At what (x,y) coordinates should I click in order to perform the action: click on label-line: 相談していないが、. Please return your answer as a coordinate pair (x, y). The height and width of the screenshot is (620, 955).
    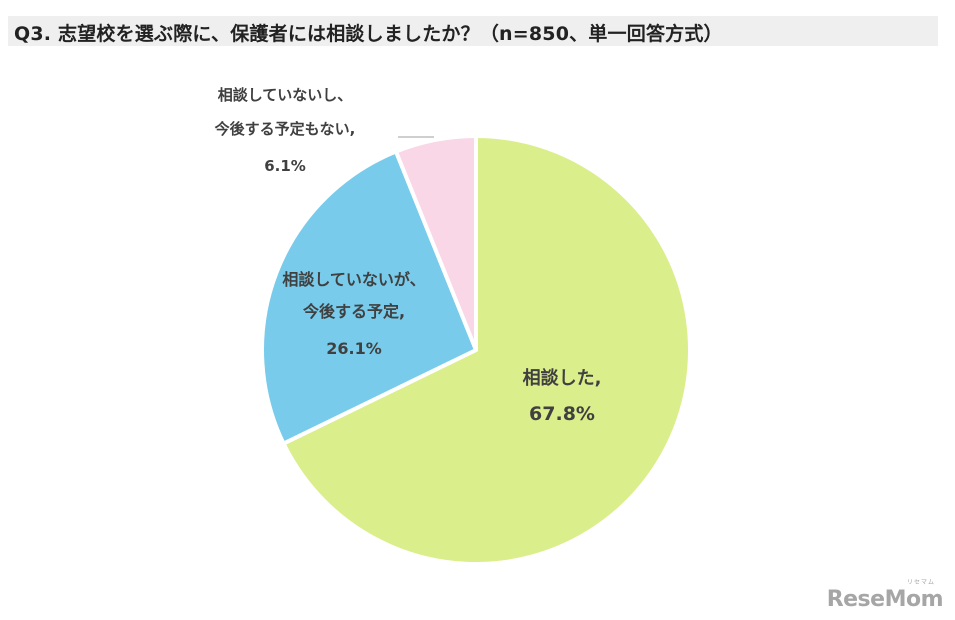
    Looking at the image, I should click on (353, 279).